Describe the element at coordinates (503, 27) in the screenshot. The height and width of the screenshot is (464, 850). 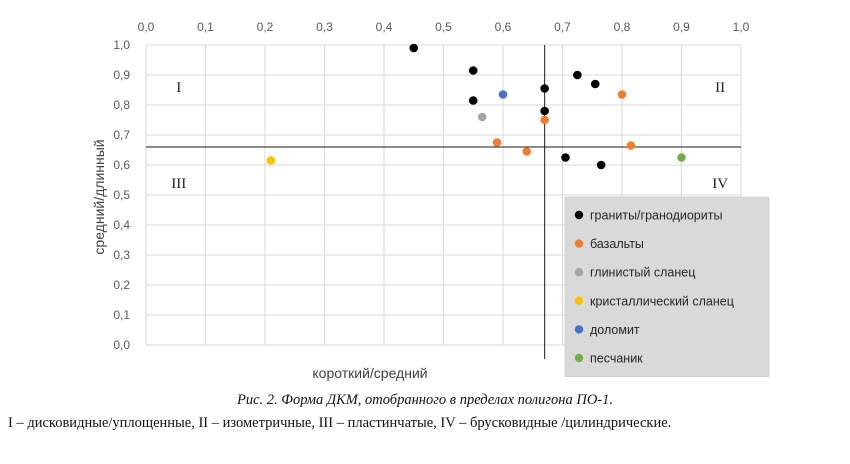
I see `x-tick-label: 0,6` at that location.